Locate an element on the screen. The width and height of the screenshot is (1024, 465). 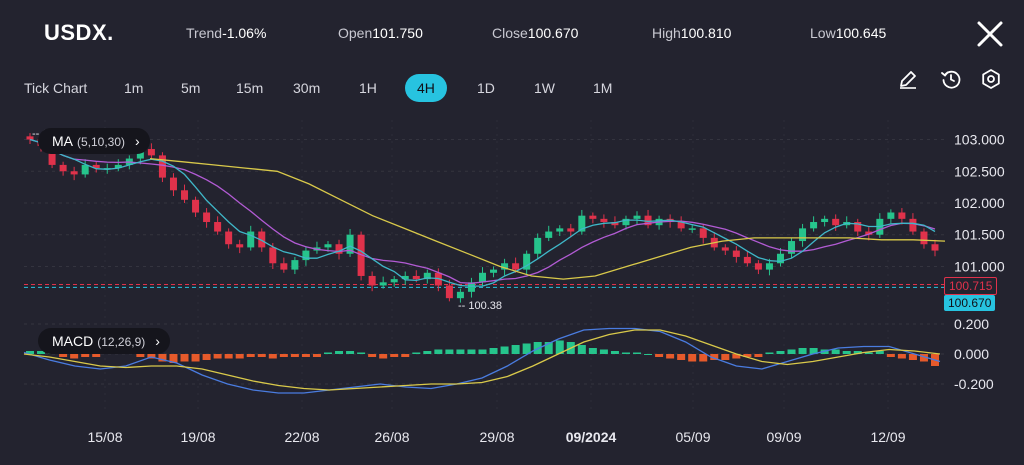
gear-icon is located at coordinates (991, 79).